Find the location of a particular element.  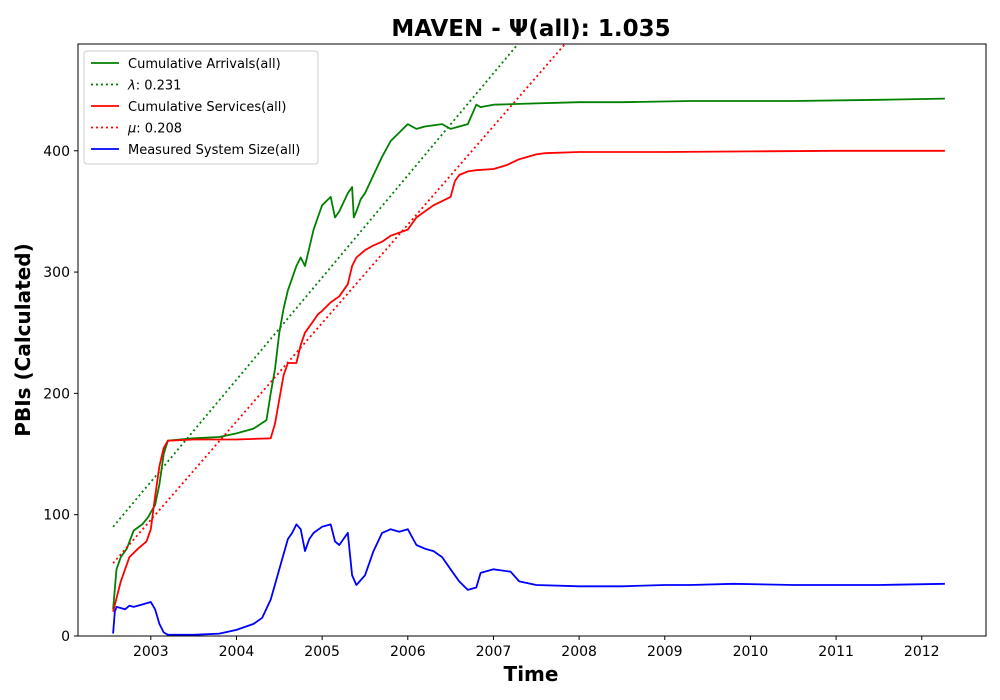

x-tick-label: 2004 is located at coordinates (237, 652).